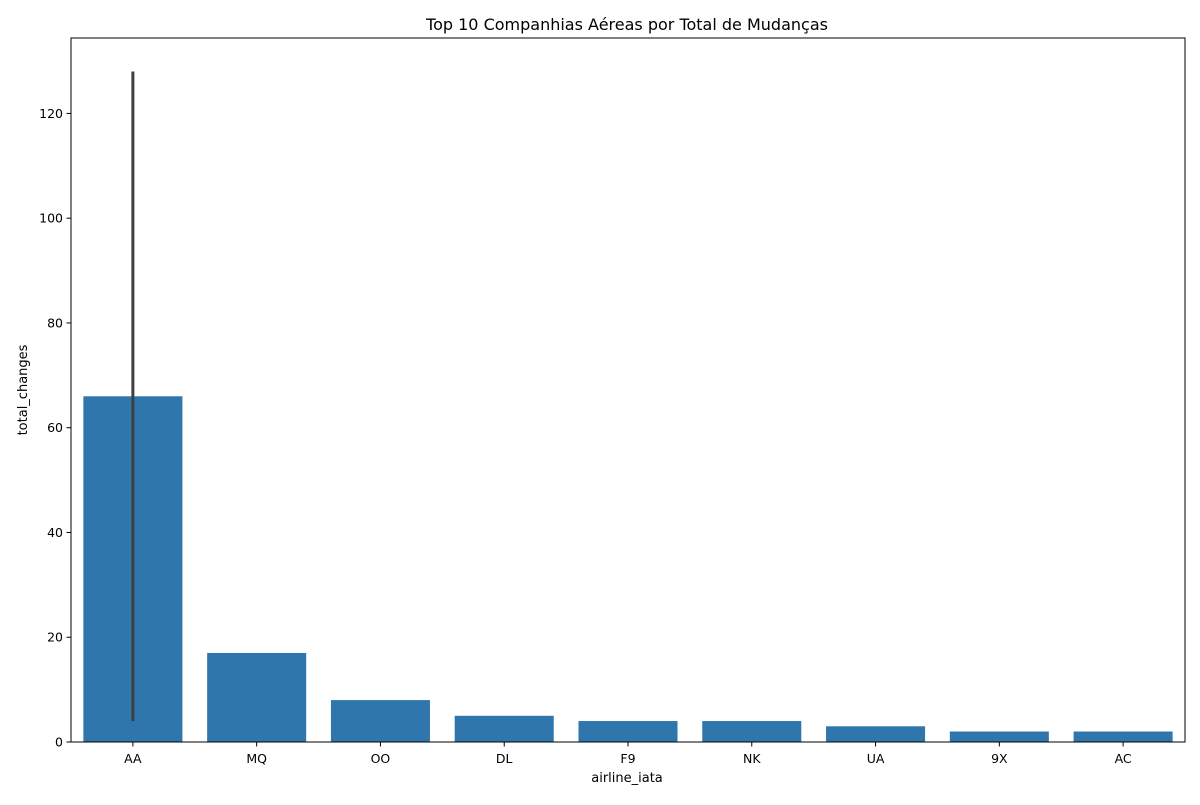 Image resolution: width=1200 pixels, height=805 pixels. I want to click on bar-9x, so click(999, 736).